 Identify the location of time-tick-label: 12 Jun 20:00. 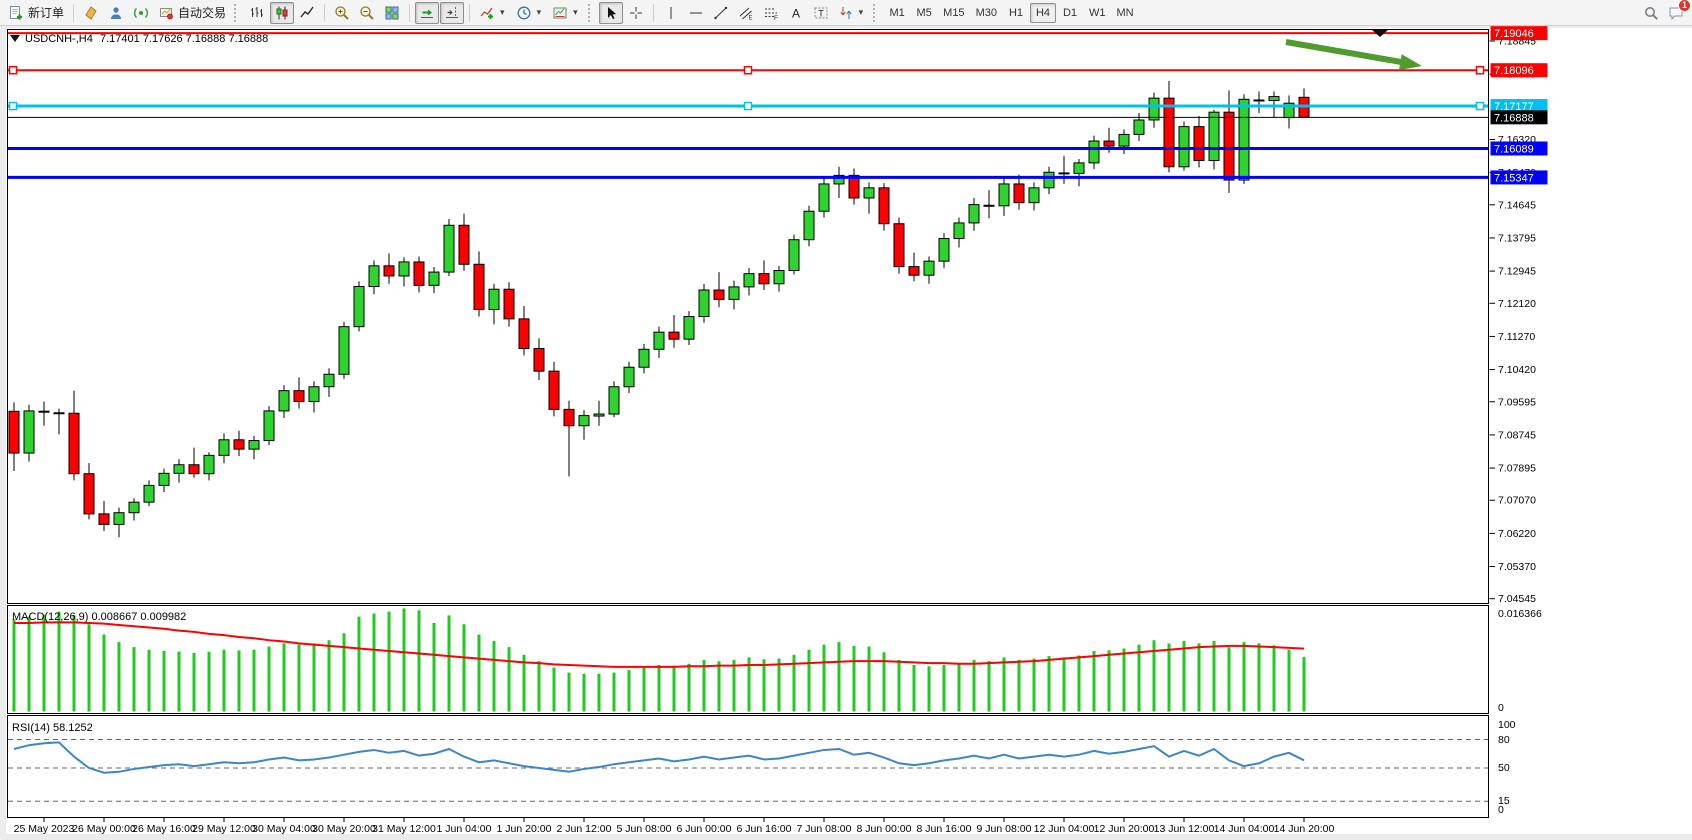
(1124, 829).